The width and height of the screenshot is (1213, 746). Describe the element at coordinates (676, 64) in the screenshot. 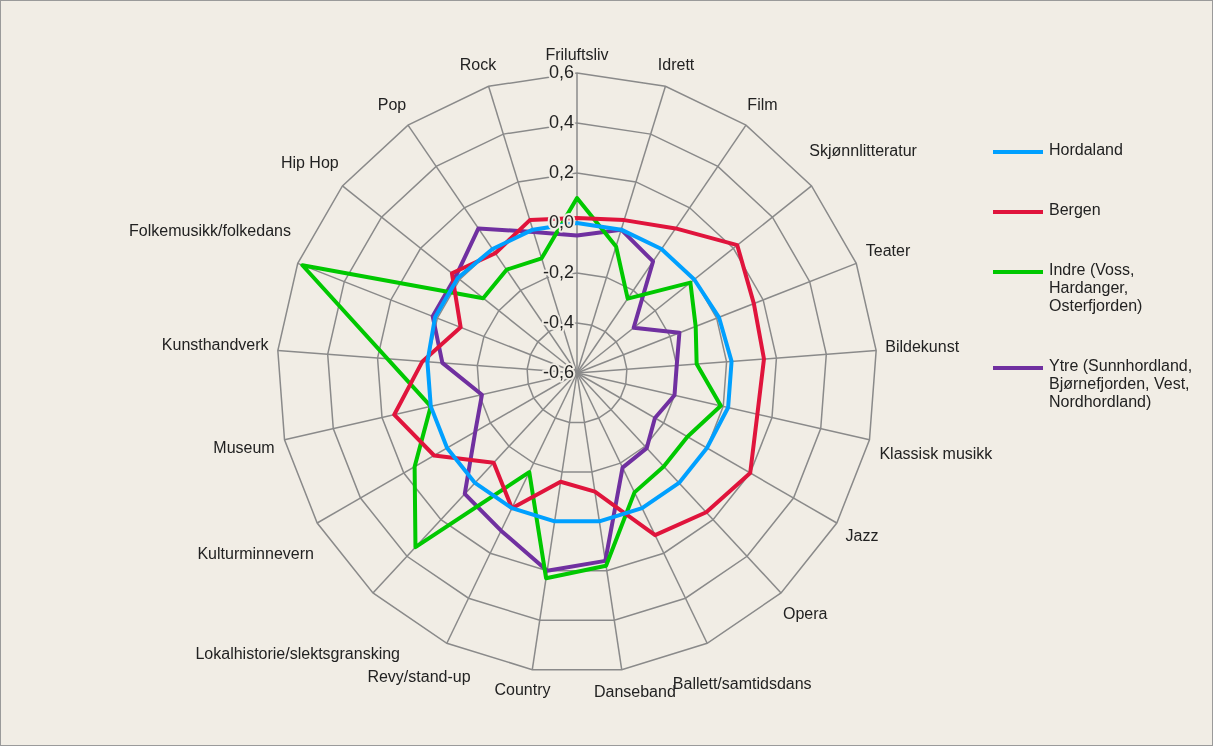

I see `spoke-label: Idrett` at that location.